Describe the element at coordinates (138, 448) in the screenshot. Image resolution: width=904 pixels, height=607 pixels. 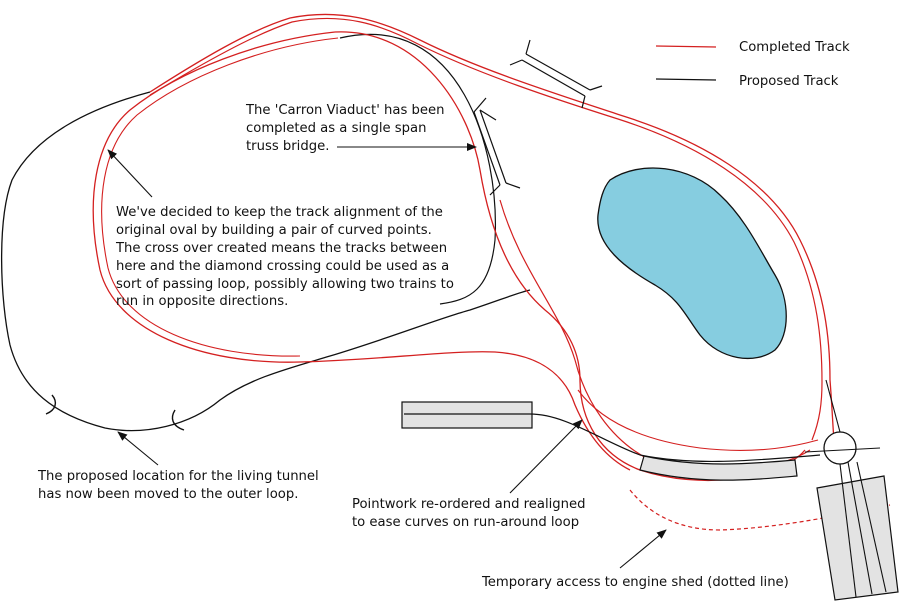
I see `tunnel-arrow` at that location.